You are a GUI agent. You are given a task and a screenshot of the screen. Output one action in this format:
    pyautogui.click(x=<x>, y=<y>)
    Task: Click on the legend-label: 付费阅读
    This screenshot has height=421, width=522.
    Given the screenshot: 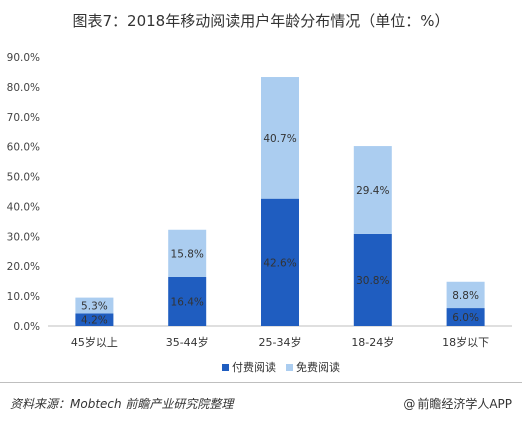 What is the action you would take?
    pyautogui.click(x=254, y=367)
    